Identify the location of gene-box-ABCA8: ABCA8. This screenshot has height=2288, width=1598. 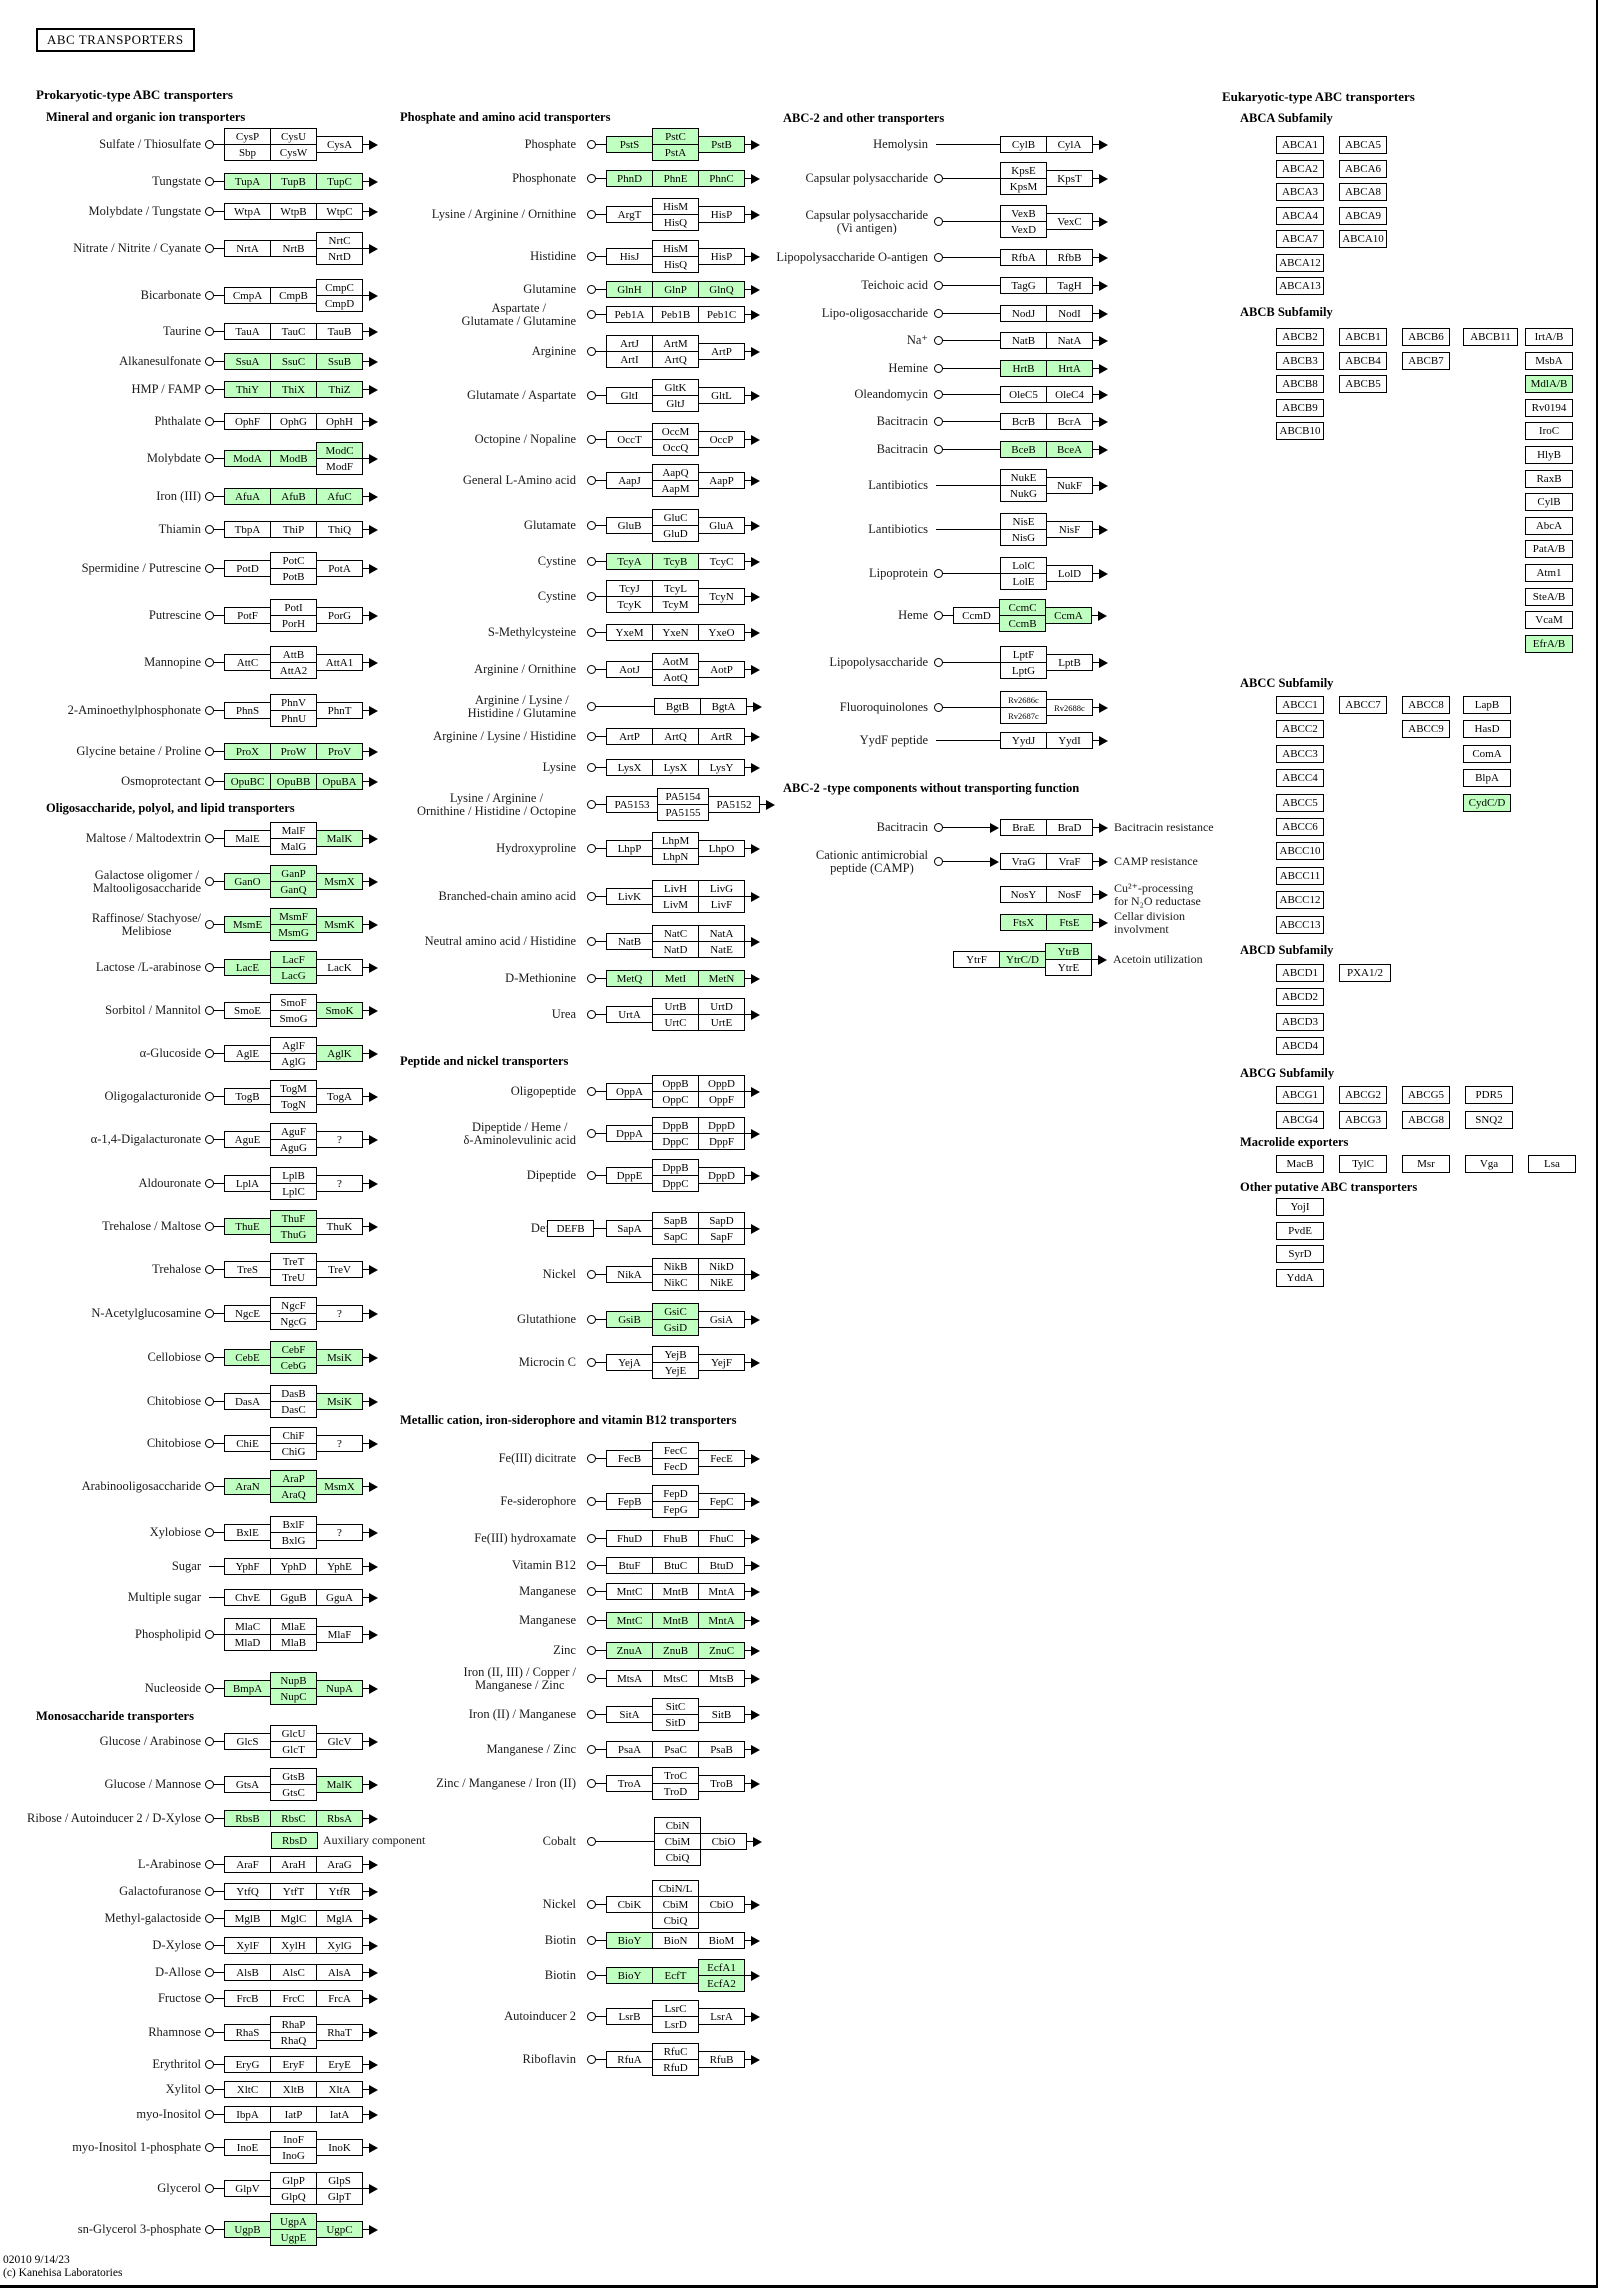
(1363, 192).